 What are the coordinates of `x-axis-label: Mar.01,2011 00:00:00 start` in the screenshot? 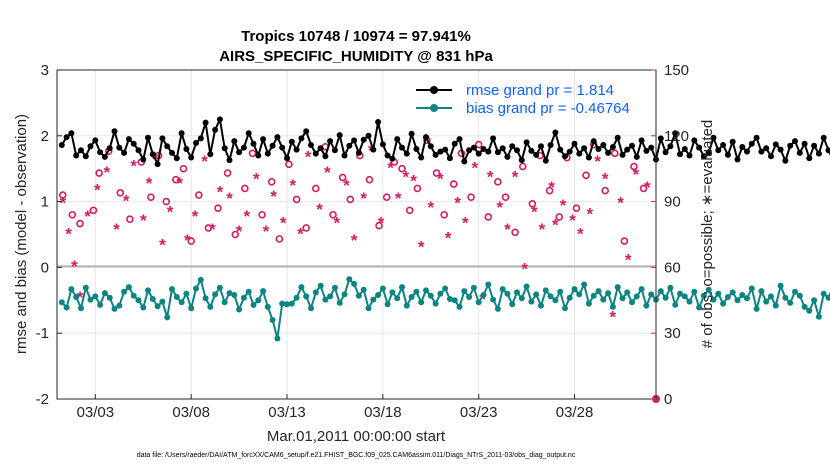 It's located at (356, 436).